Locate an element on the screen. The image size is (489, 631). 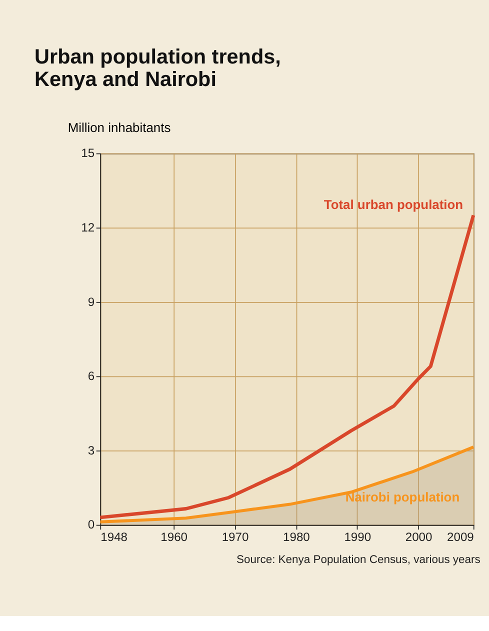
y-tick-label: 15 is located at coordinates (88, 153).